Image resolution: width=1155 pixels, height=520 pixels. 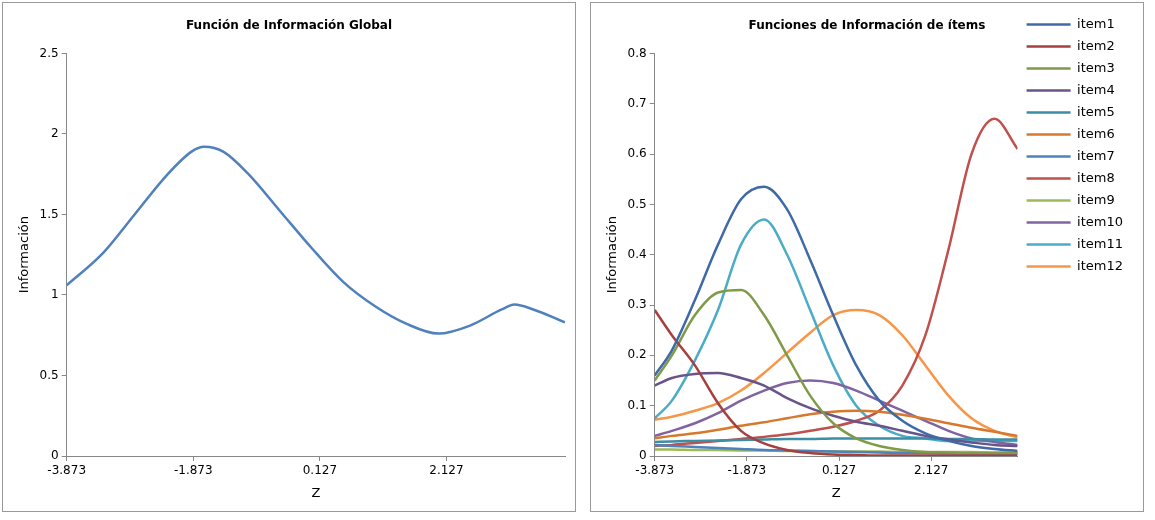 I want to click on legend-label: item4, so click(x=1096, y=89).